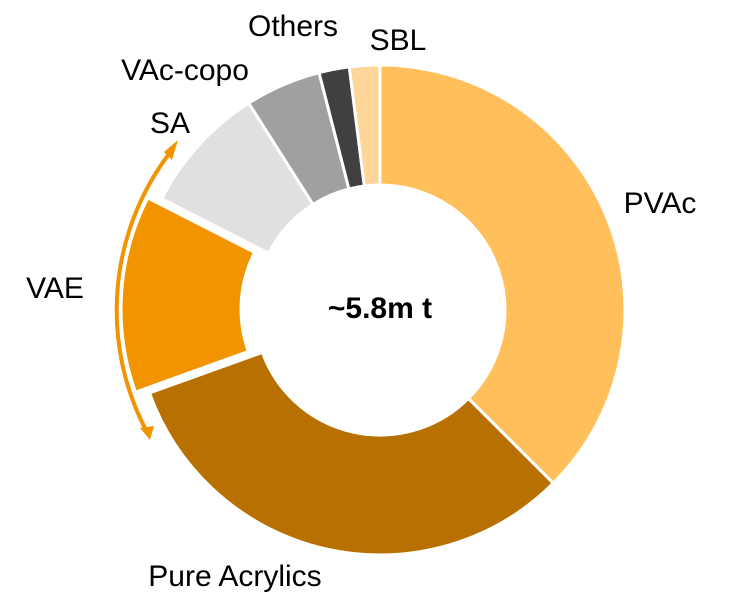 The image size is (735, 600). I want to click on slice-label: Others, so click(293, 26).